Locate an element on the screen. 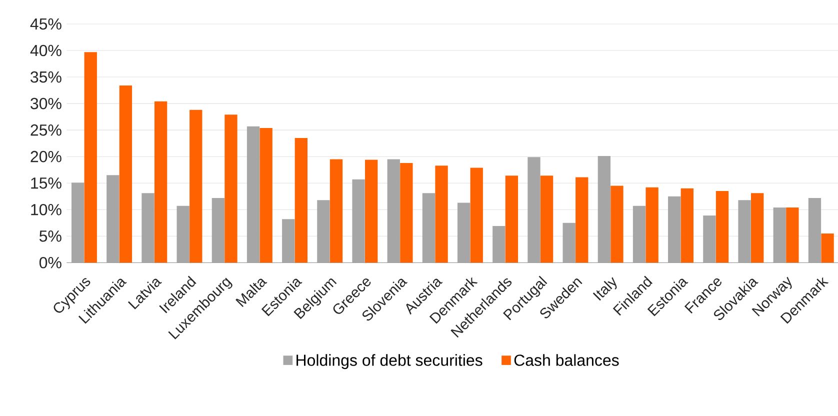 This screenshot has height=416, width=838. y-tick-label: 15% is located at coordinates (46, 183).